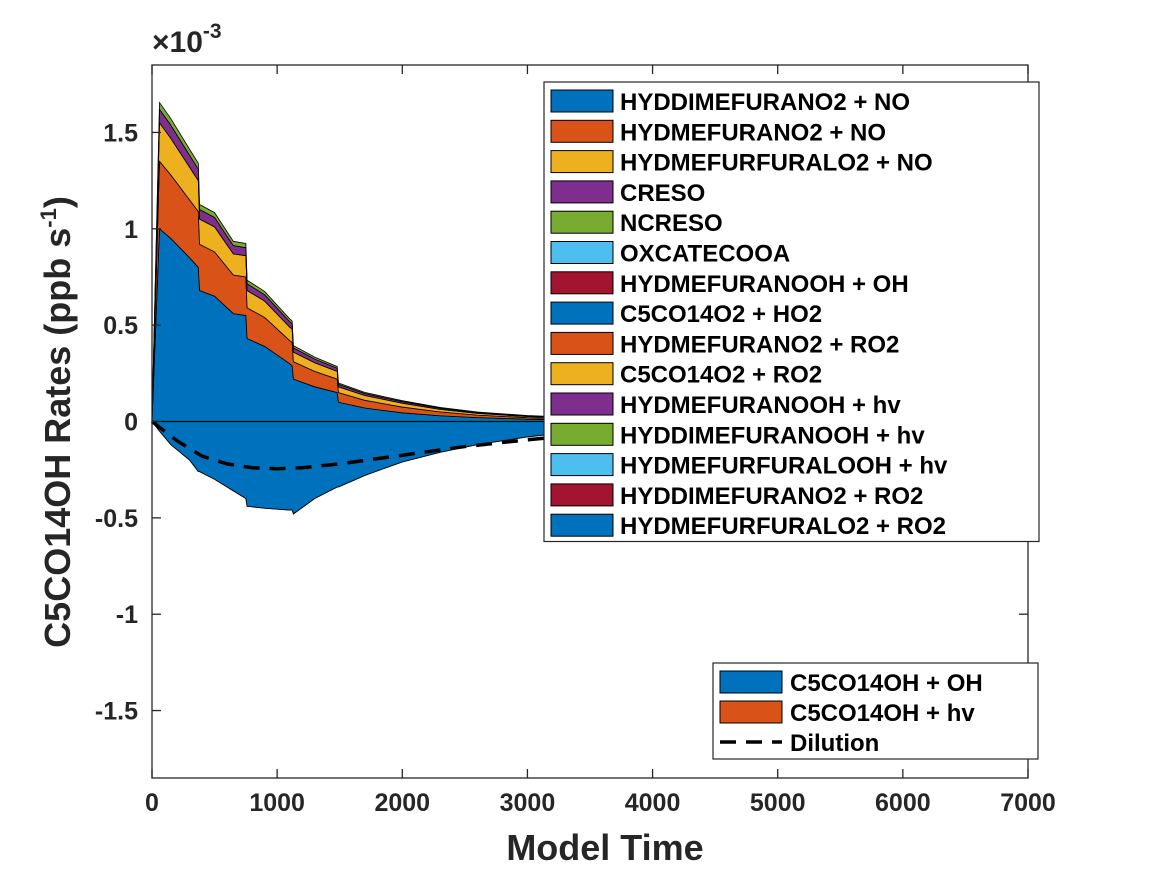 Image resolution: width=1167 pixels, height=875 pixels. What do you see at coordinates (152, 803) in the screenshot?
I see `x-tick-label: 0` at bounding box center [152, 803].